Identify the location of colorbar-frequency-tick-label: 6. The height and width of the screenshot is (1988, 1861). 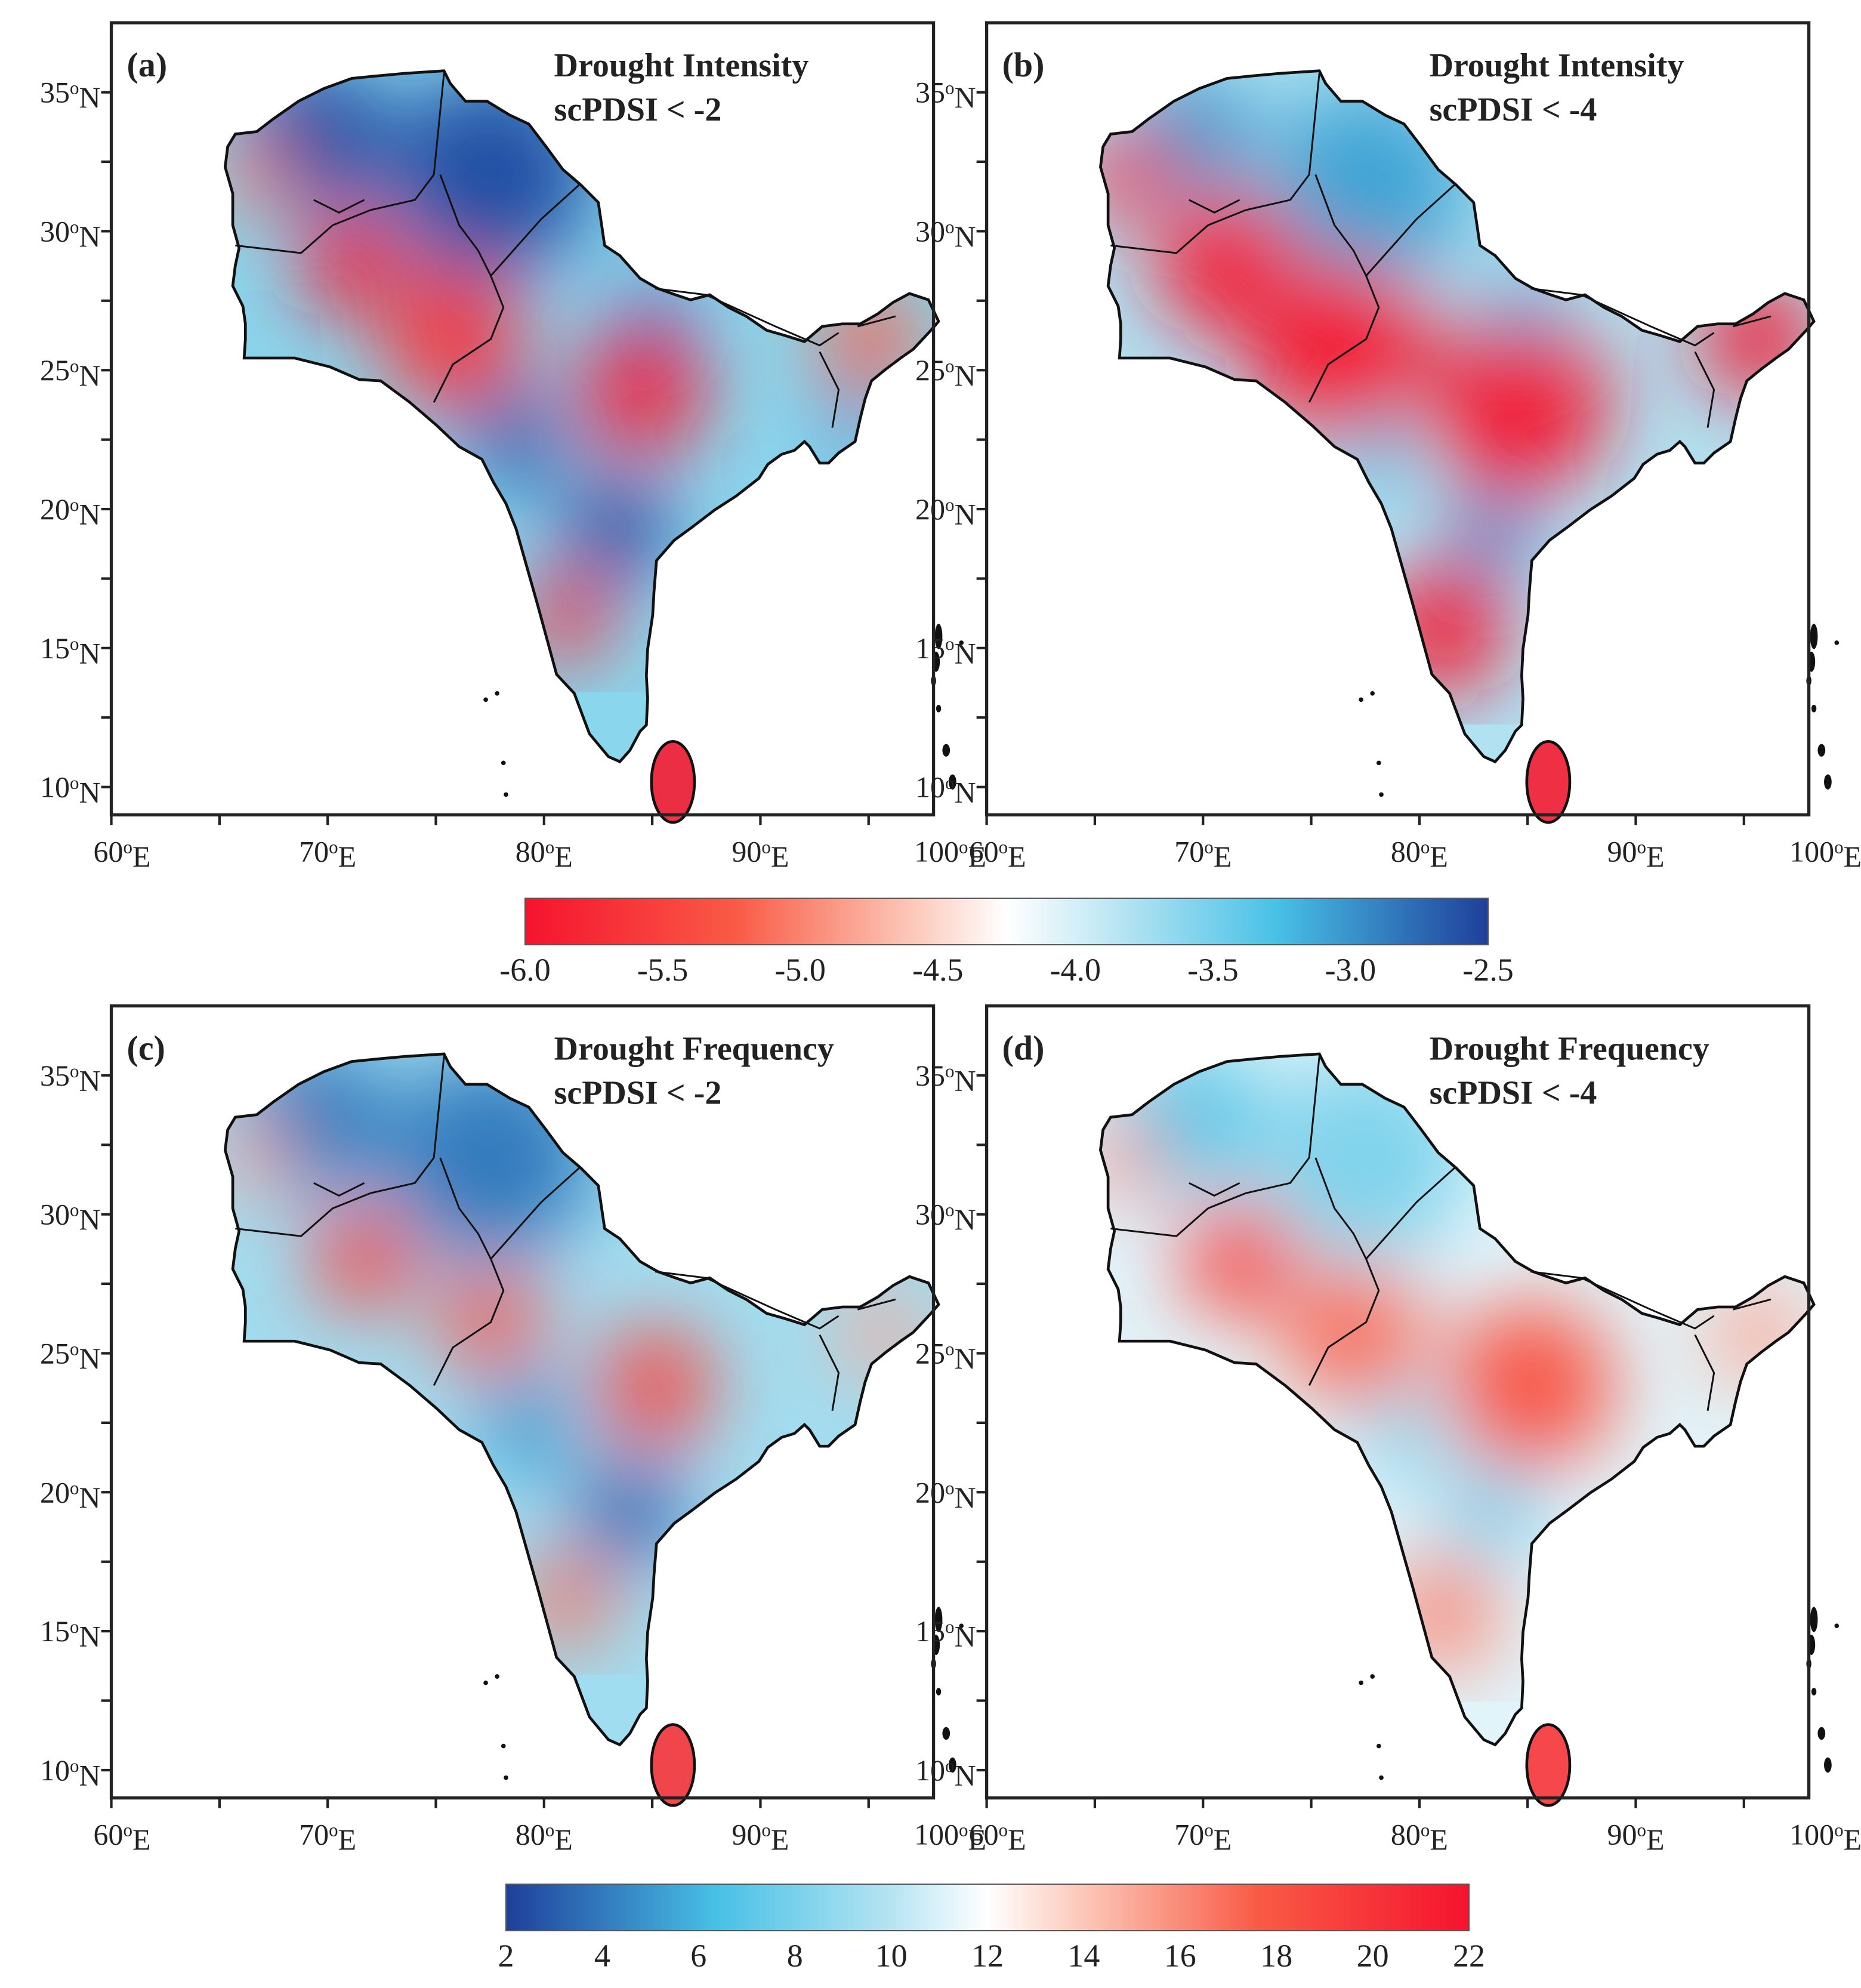
(698, 1956).